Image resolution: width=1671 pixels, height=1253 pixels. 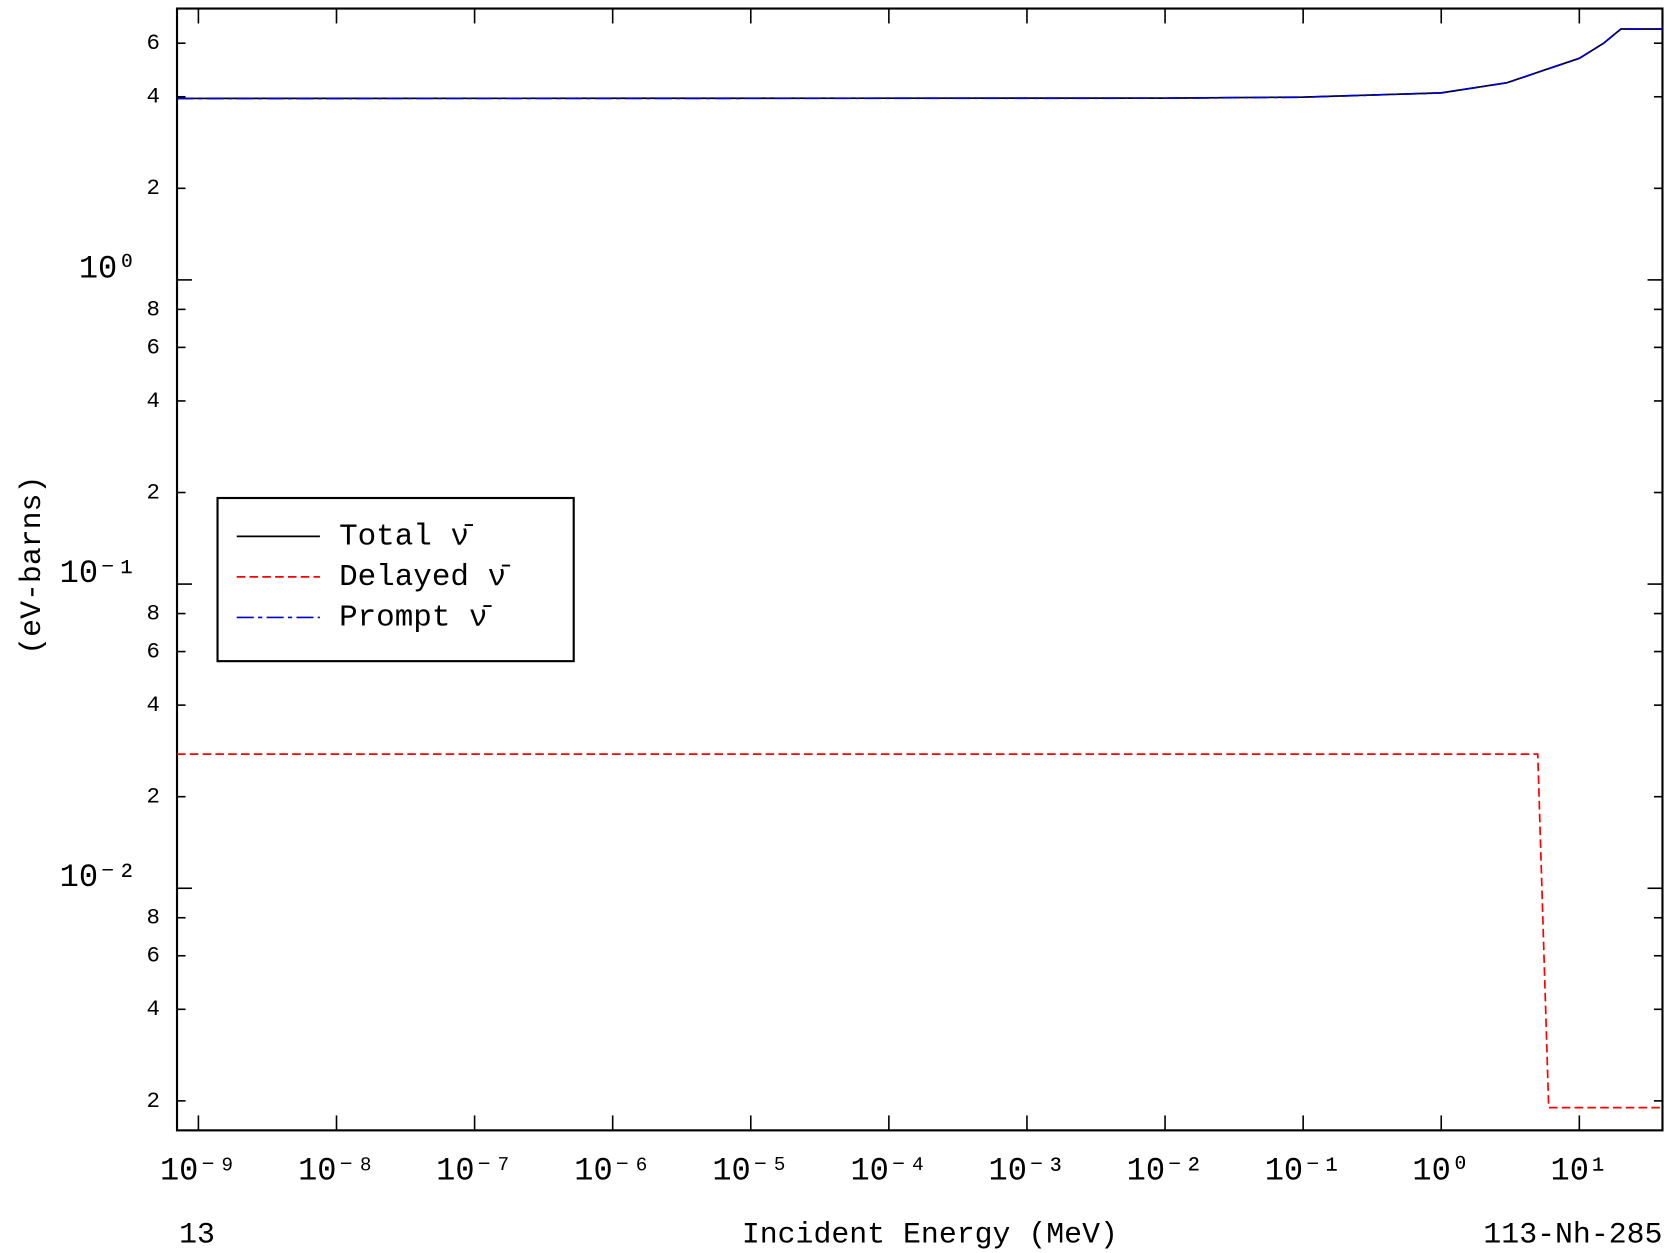 What do you see at coordinates (1027, 1170) in the screenshot?
I see `x-tick-label: 10⁻³` at bounding box center [1027, 1170].